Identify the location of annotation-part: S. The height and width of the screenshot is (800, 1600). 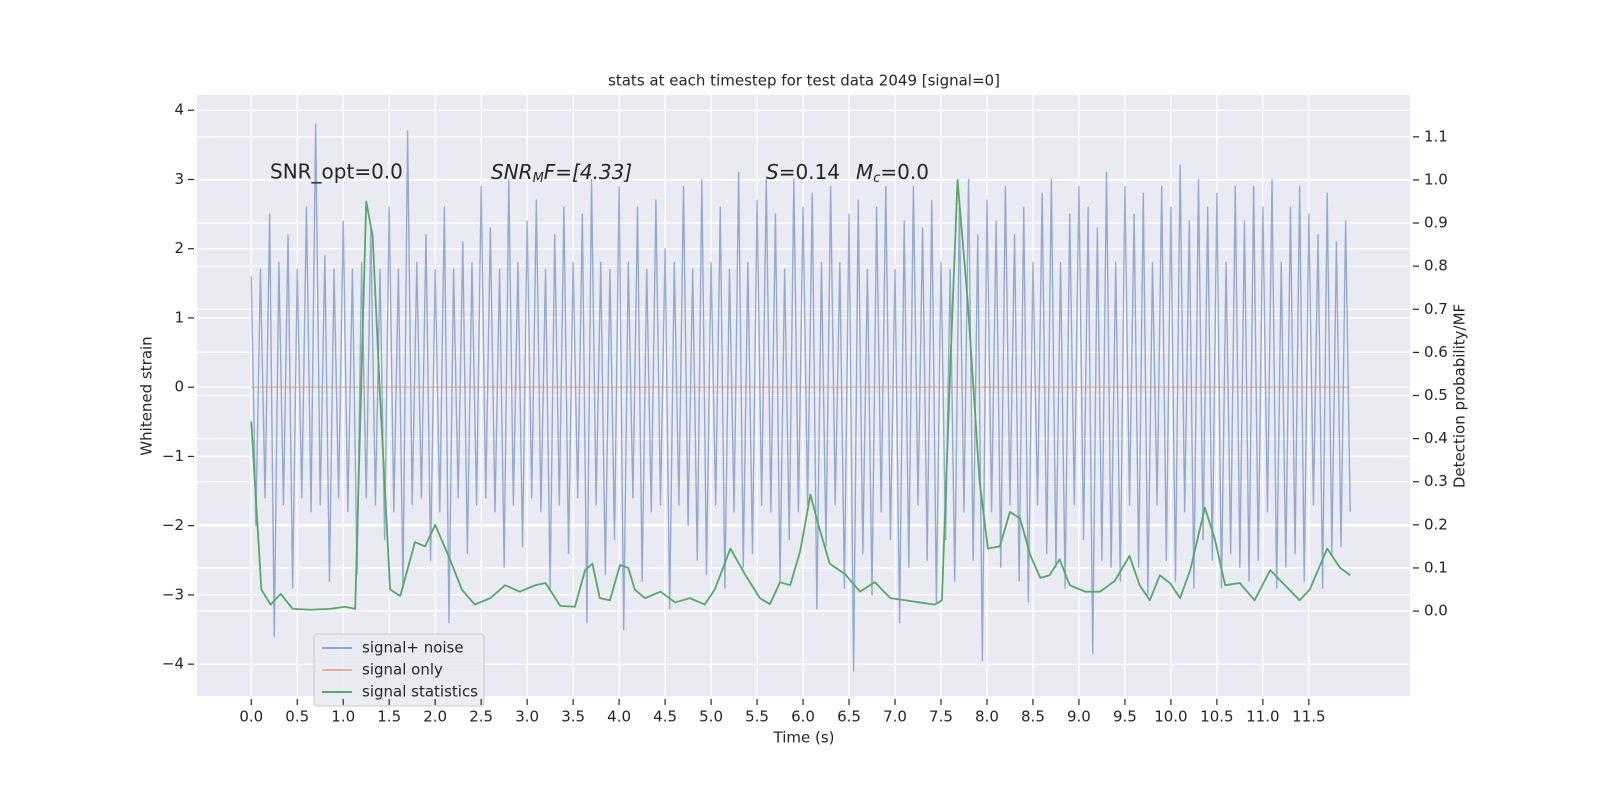
(772, 172).